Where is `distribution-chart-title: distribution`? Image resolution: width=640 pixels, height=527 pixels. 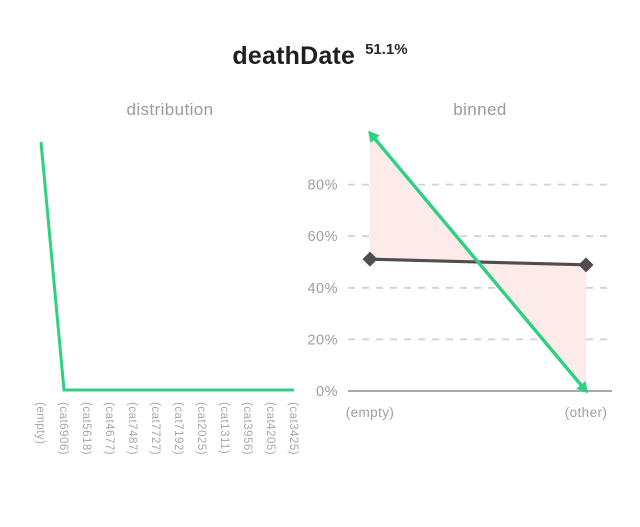 distribution-chart-title: distribution is located at coordinates (170, 109).